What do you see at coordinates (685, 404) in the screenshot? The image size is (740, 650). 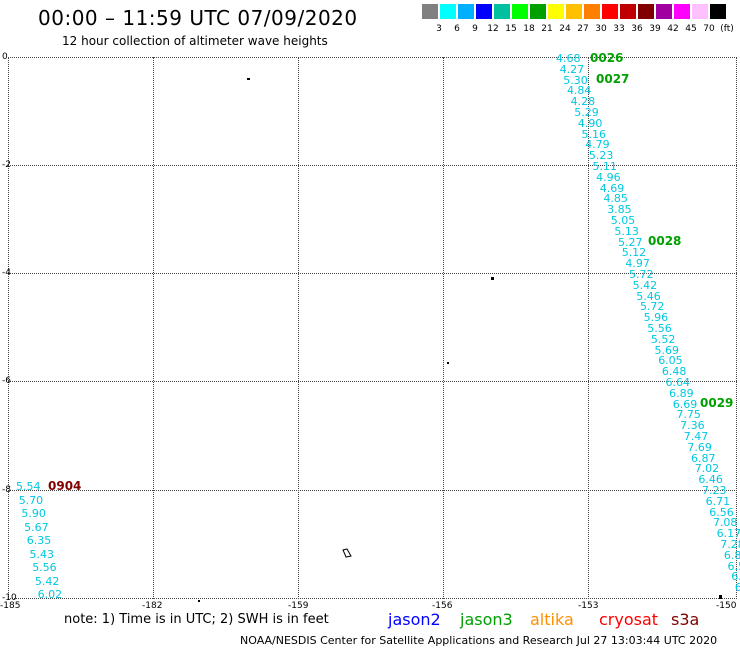 I see `swh-value: 6.69` at bounding box center [685, 404].